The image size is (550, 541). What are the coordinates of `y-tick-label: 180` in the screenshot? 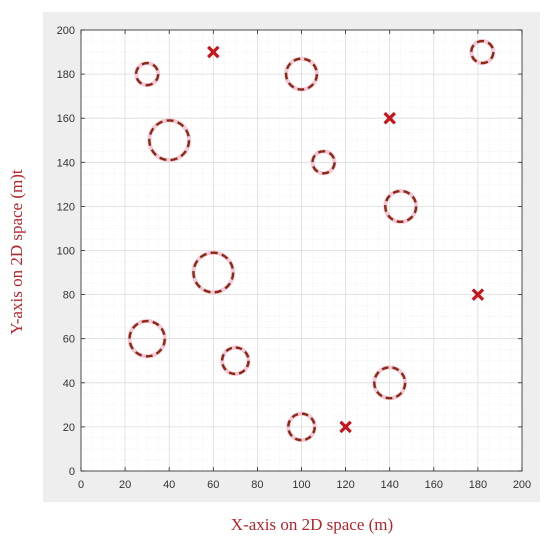 It's located at (66, 75).